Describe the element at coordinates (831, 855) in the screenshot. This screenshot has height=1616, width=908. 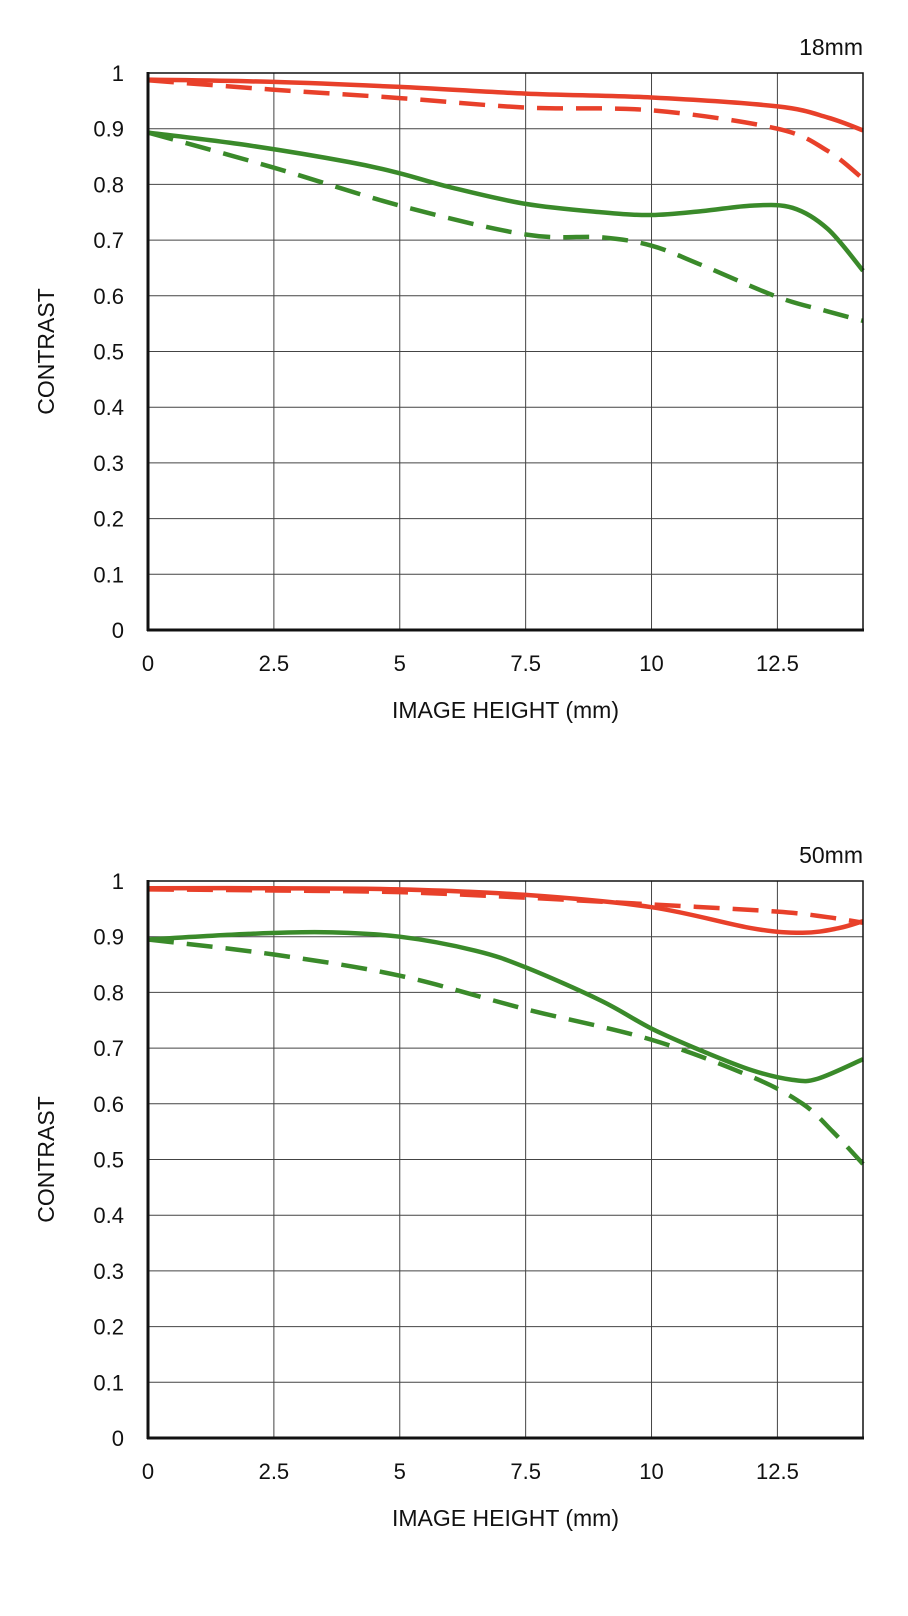
I see `chart-title: 50mm` at that location.